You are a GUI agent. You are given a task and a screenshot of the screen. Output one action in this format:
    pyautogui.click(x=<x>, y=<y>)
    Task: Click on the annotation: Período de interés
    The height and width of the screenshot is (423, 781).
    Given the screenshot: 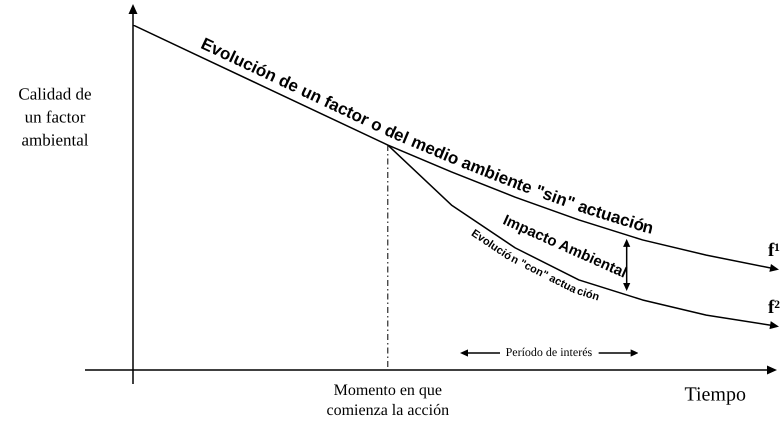 What is the action you would take?
    pyautogui.click(x=549, y=352)
    